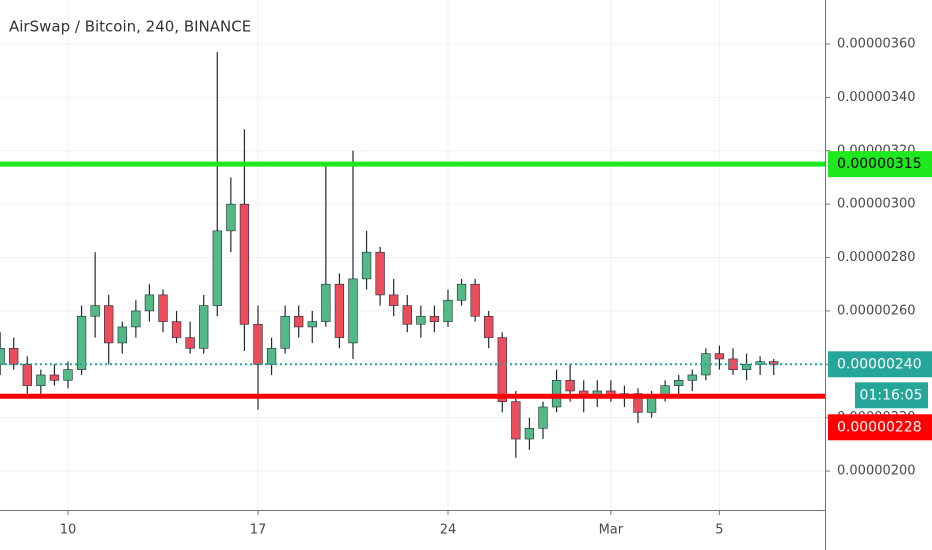  Describe the element at coordinates (448, 530) in the screenshot. I see `x-tick-label: 24` at that location.